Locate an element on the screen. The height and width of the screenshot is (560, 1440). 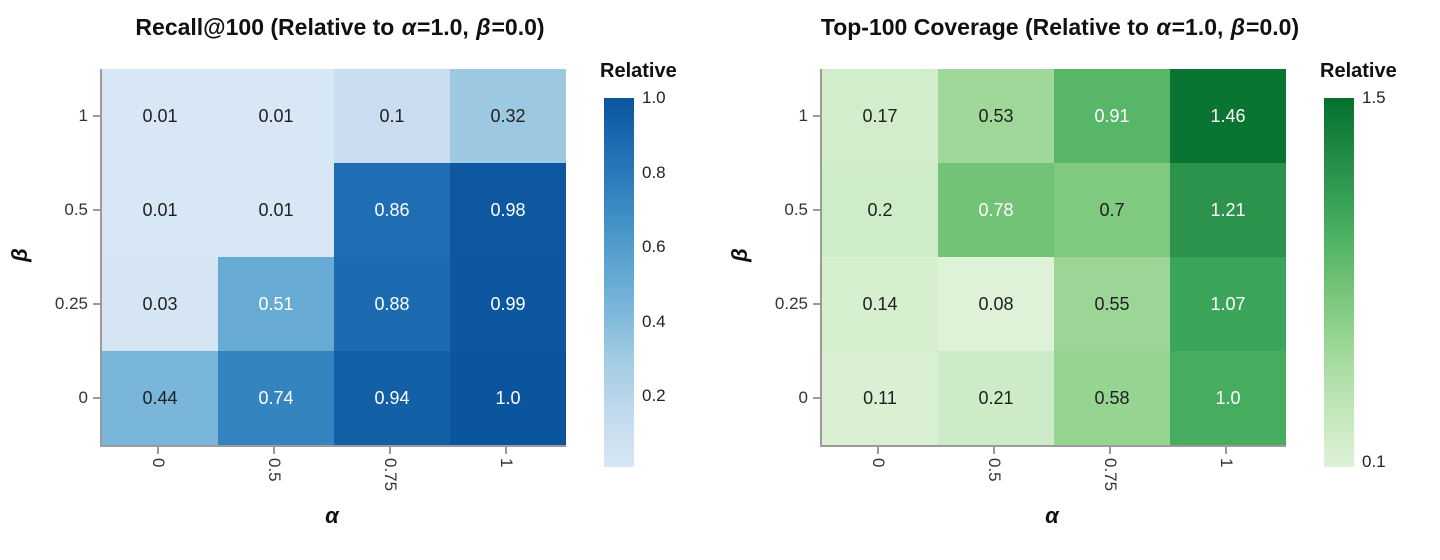
heatmap-cell: 0.86 is located at coordinates (392, 210).